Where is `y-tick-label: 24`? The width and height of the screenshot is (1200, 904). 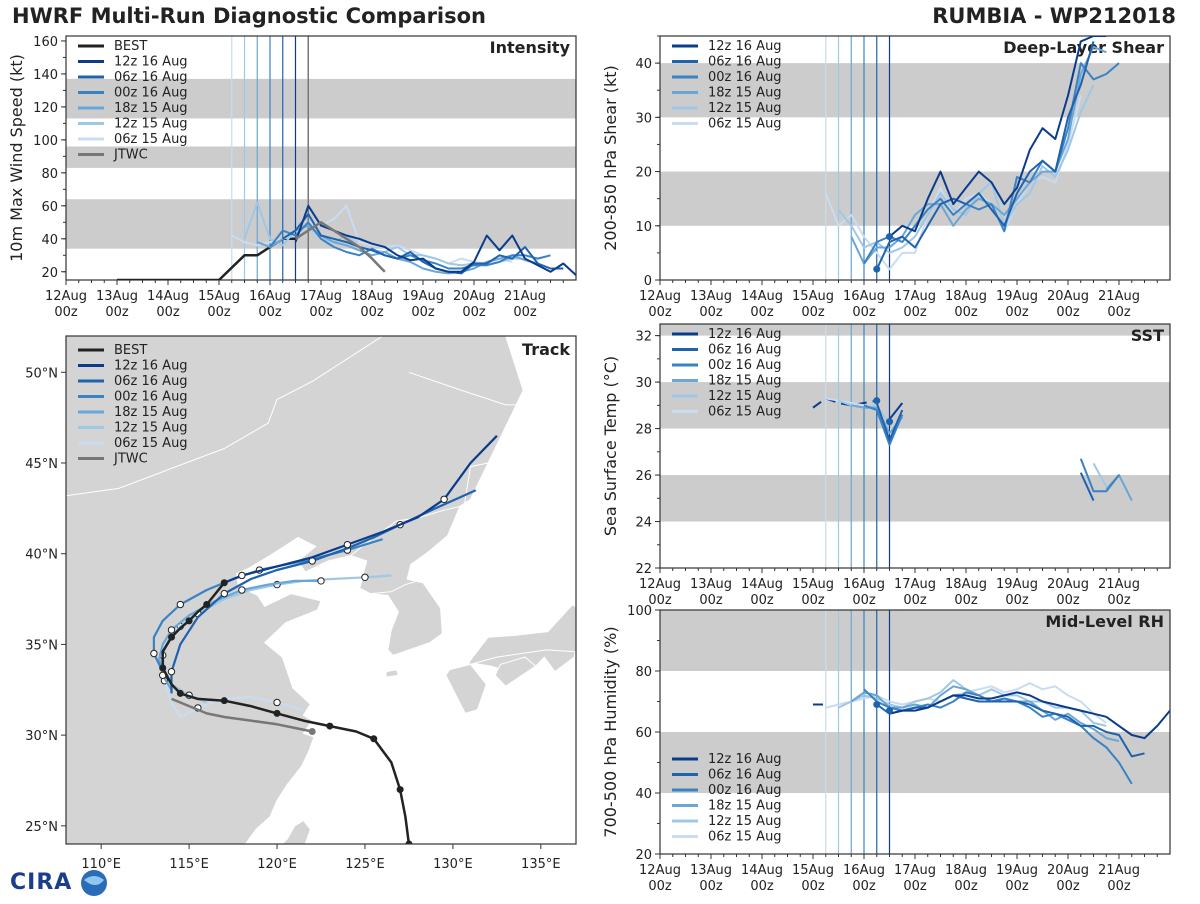
y-tick-label: 24 is located at coordinates (643, 523).